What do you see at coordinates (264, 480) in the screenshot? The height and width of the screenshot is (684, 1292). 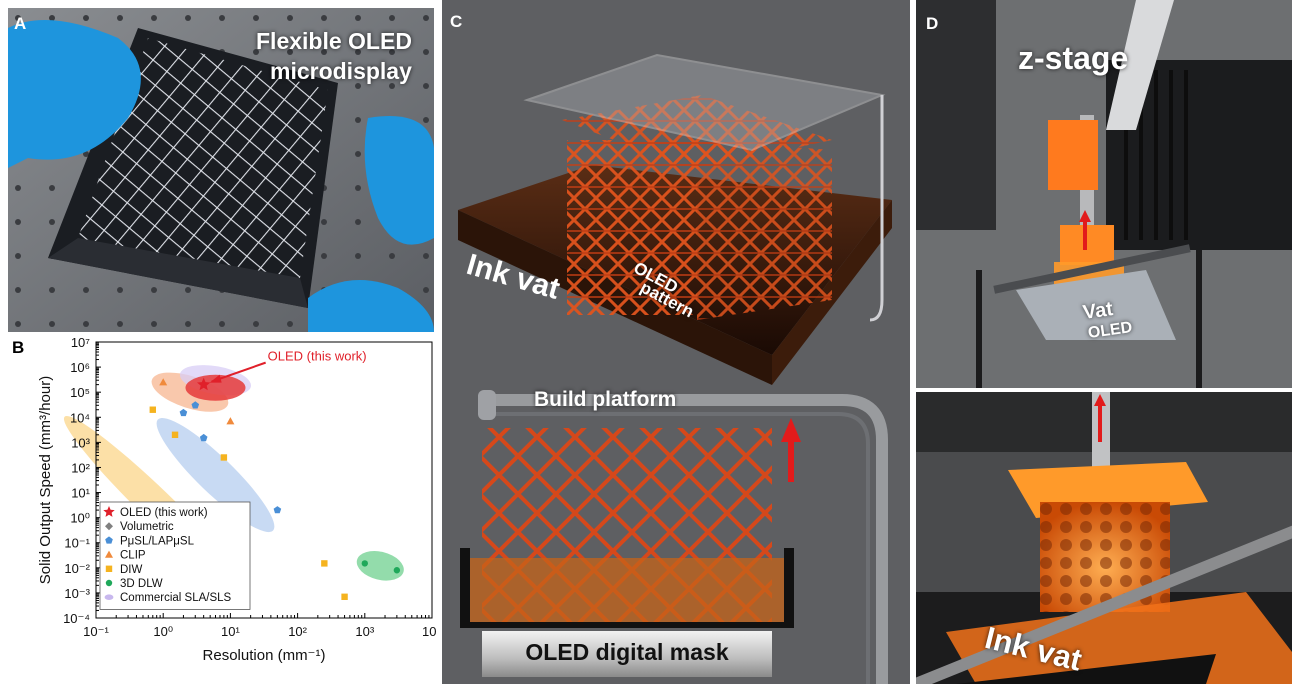 I see `plot-frame` at bounding box center [264, 480].